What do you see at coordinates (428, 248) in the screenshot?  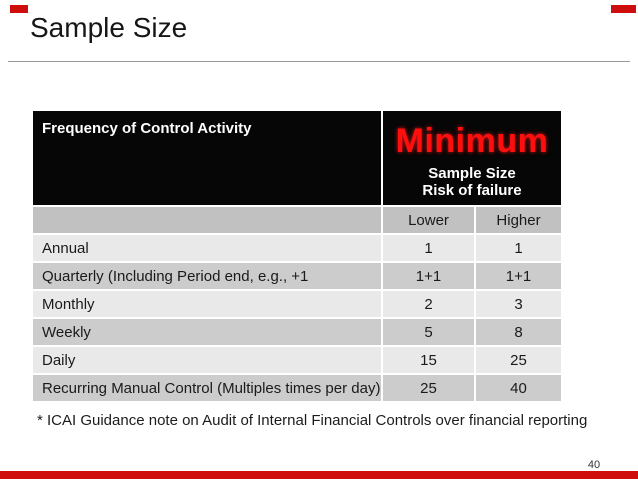 I see `row-lower-cell: 1` at bounding box center [428, 248].